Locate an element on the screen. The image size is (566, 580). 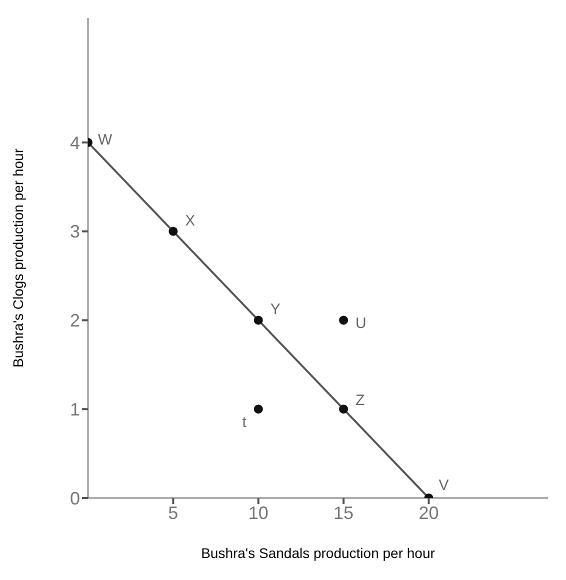
y-axis-title: Bushra's Clogs production per hour is located at coordinates (18, 258).